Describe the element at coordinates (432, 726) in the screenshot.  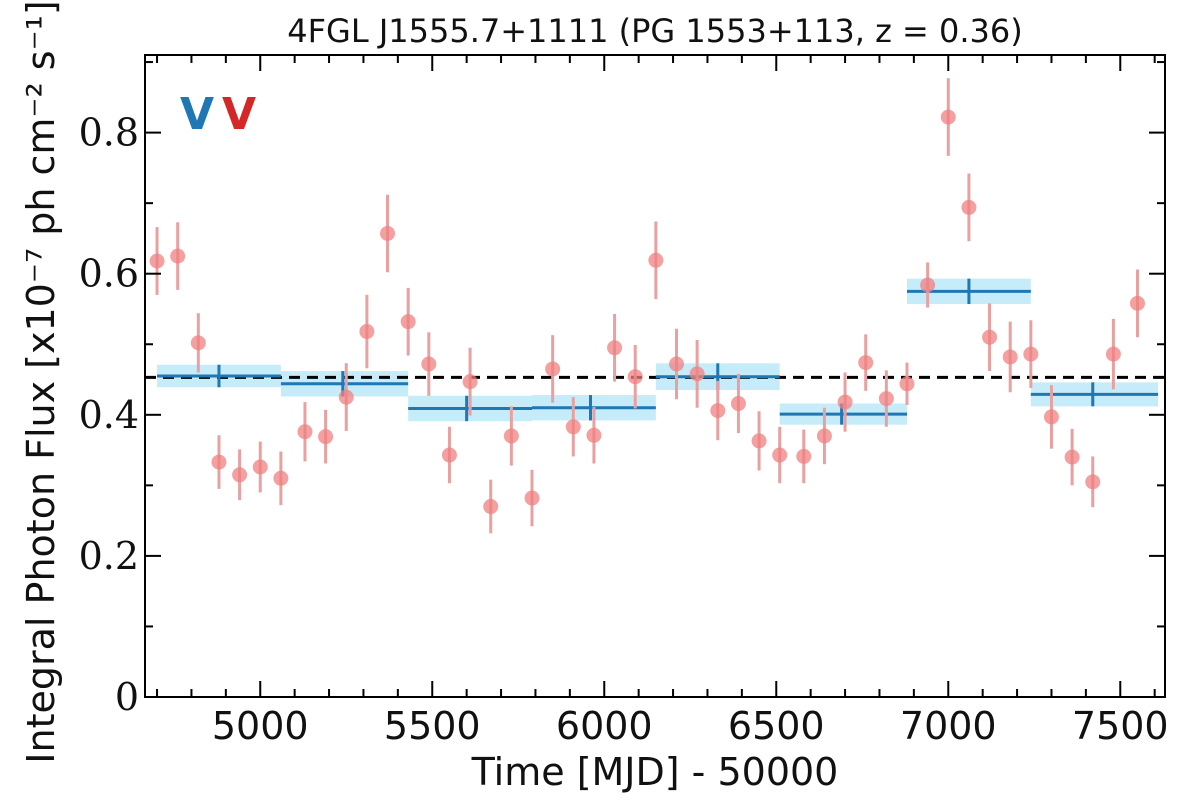
I see `x-tick-label: 5500` at that location.